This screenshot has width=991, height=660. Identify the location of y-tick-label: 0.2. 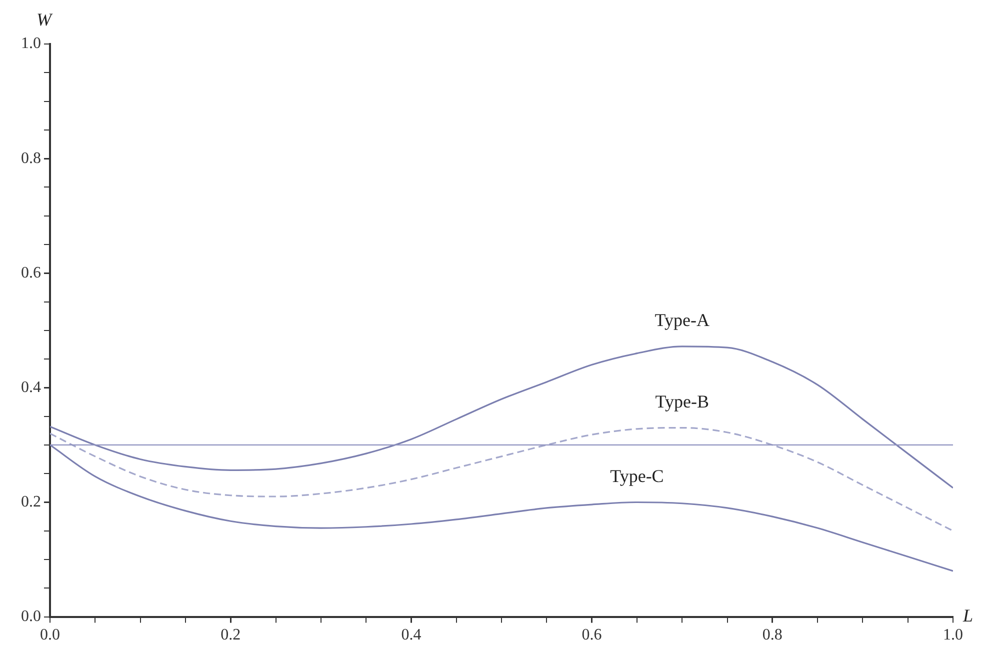
(31, 501).